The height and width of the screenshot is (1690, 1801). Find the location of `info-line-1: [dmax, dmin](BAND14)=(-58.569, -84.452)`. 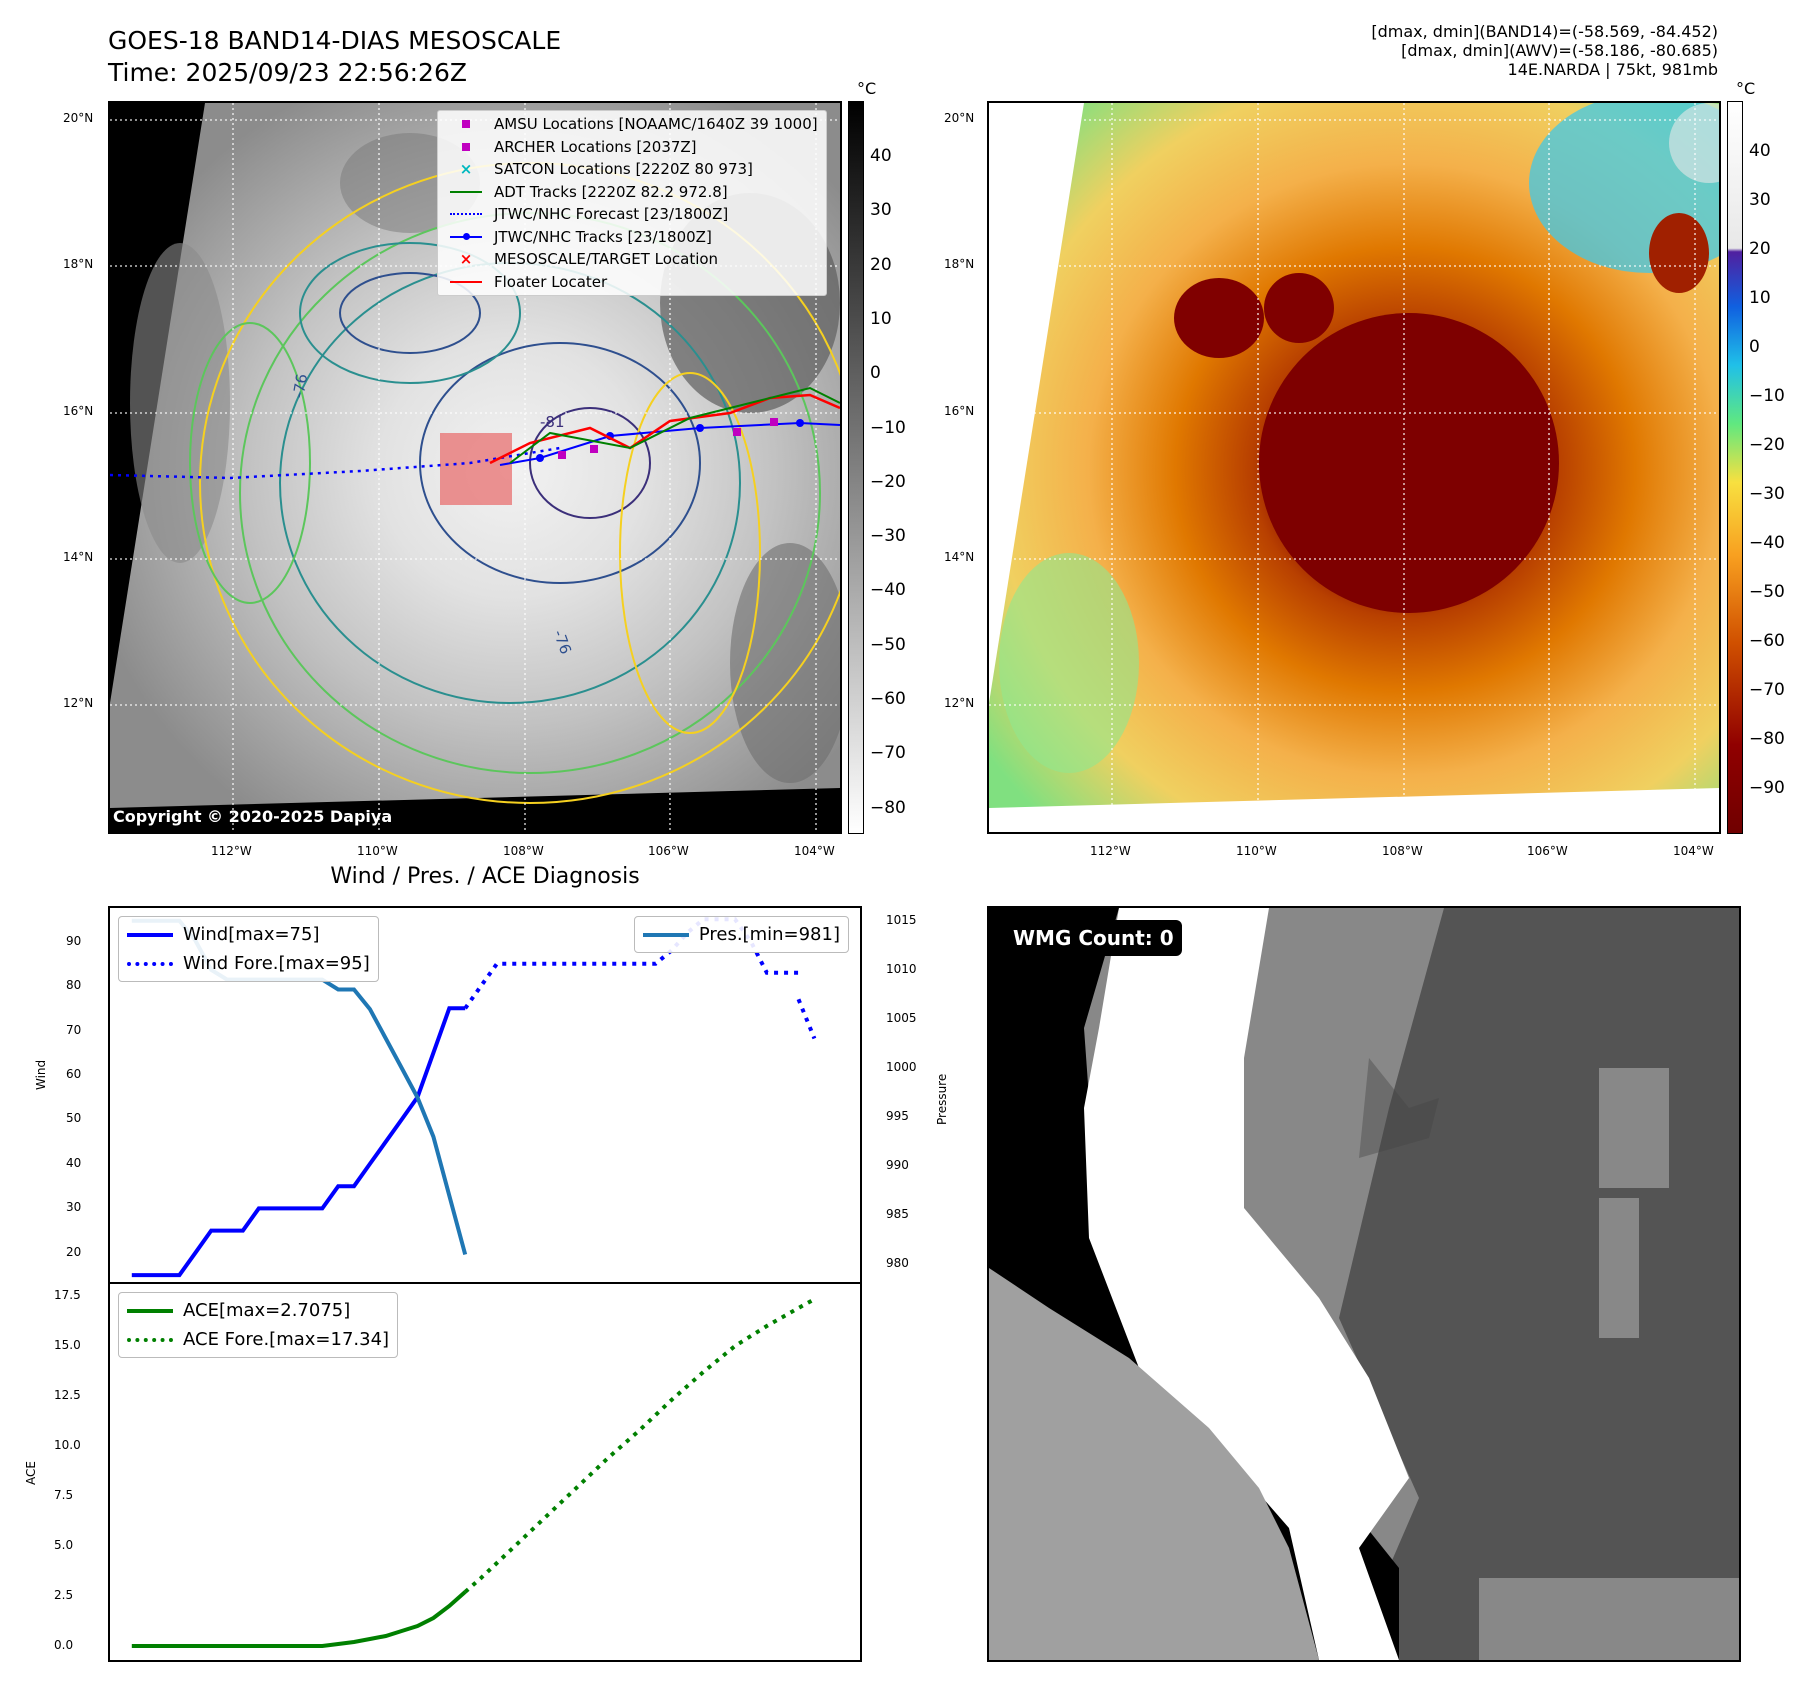

info-line-1: [dmax, dmin](BAND14)=(-58.569, -84.452) is located at coordinates (1544, 31).